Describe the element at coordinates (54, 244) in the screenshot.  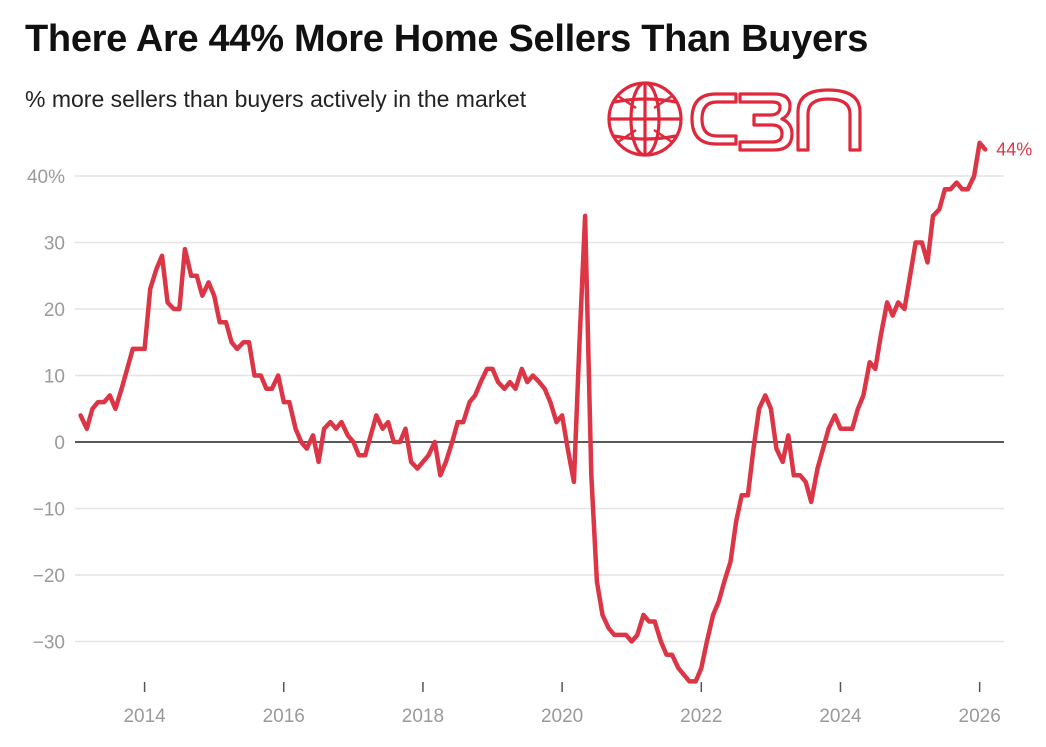
I see `y-tick-label: 30` at that location.